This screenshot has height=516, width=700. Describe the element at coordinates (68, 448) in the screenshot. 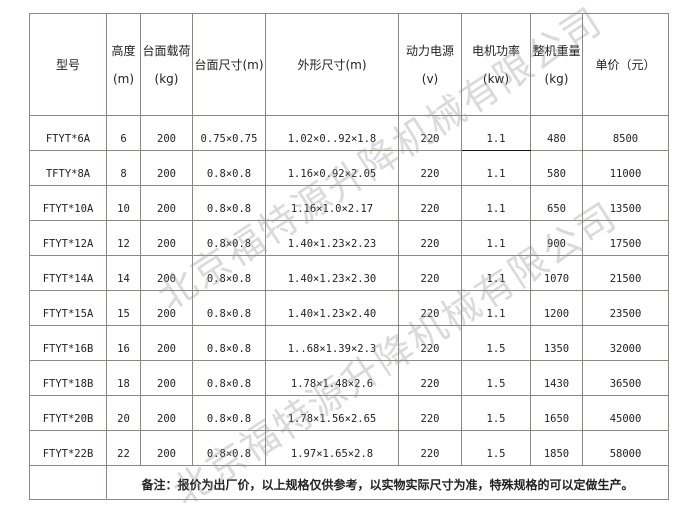

I see `cell-model: FTYT*22B` at that location.